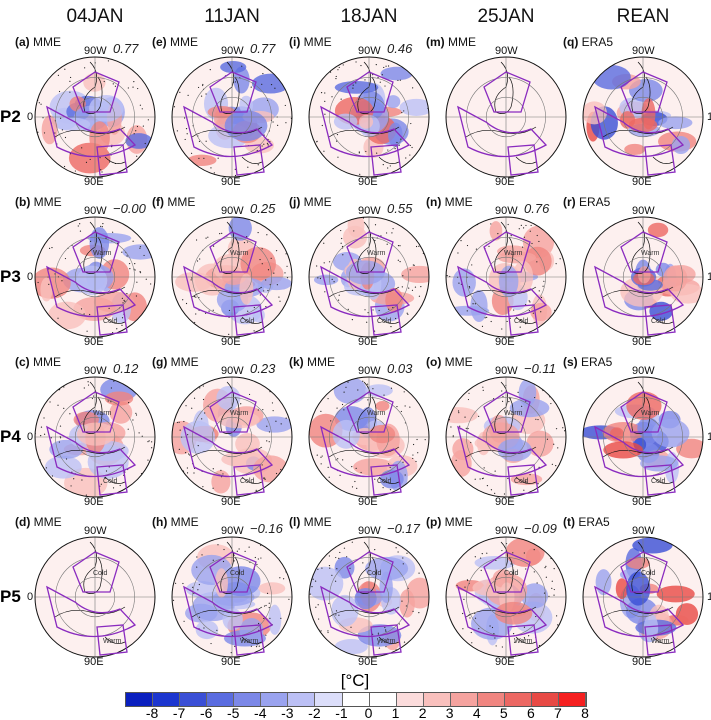  What do you see at coordinates (38, 202) in the screenshot?
I see `panel-label: (b) MME` at bounding box center [38, 202].